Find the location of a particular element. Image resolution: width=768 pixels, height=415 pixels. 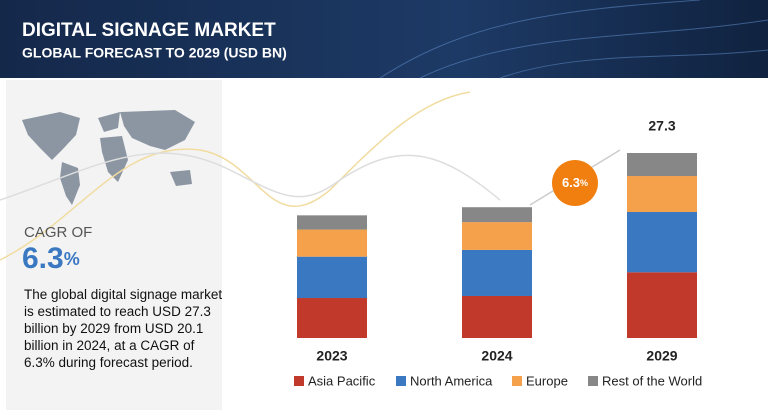

legend-label: Rest of the World is located at coordinates (652, 380).